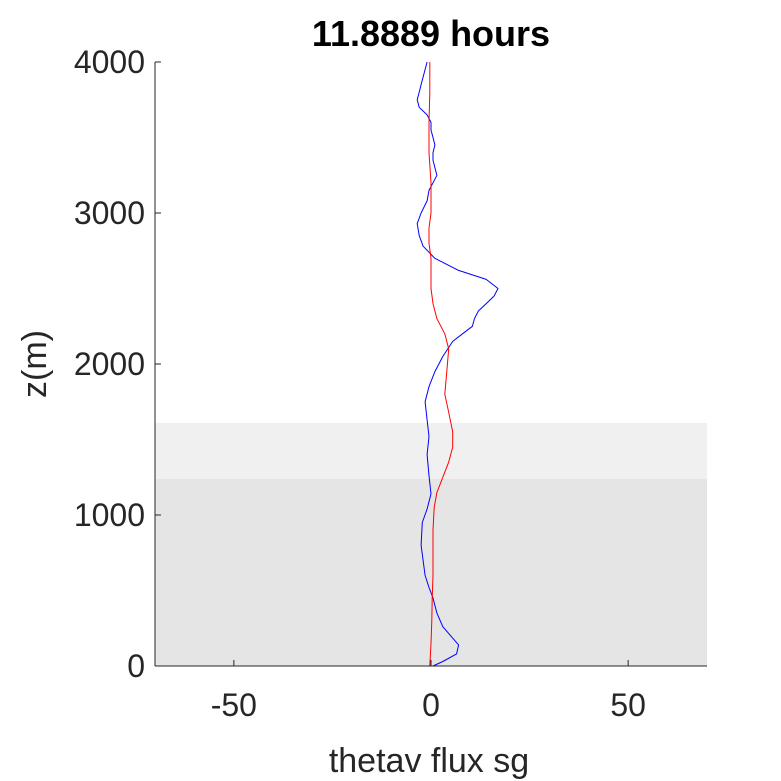 The image size is (781, 781). What do you see at coordinates (109, 213) in the screenshot?
I see `y-tick-label-3: 3000` at bounding box center [109, 213].